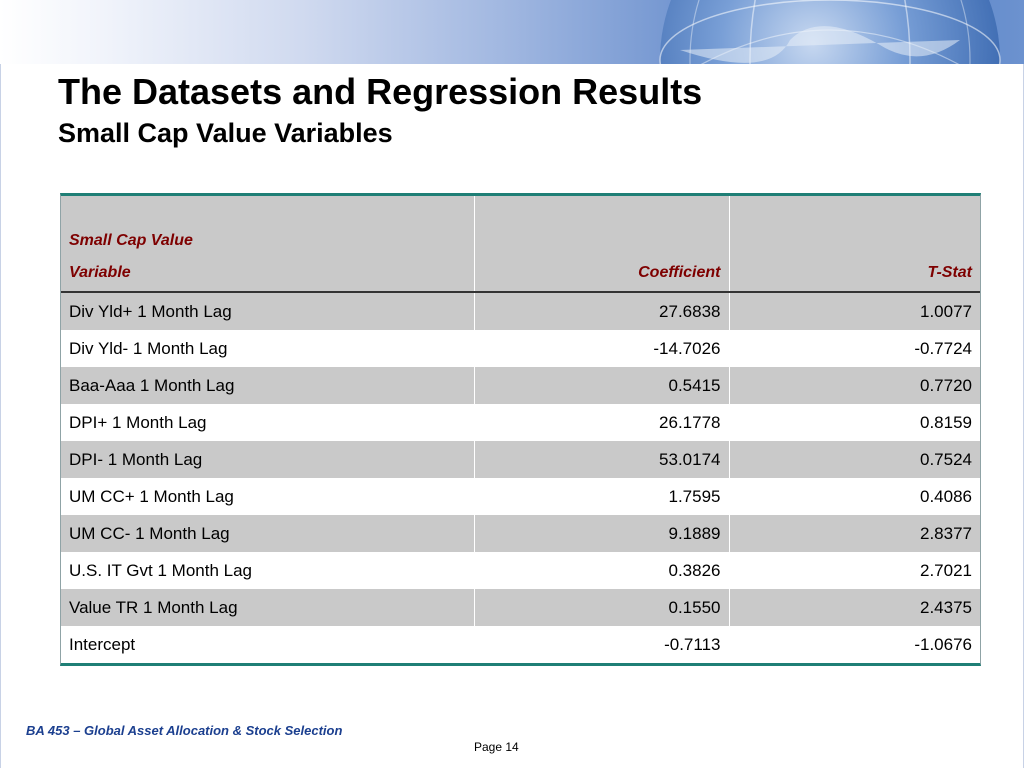 This screenshot has height=768, width=1024. I want to click on cell-coefficient: 26.1778, so click(601, 422).